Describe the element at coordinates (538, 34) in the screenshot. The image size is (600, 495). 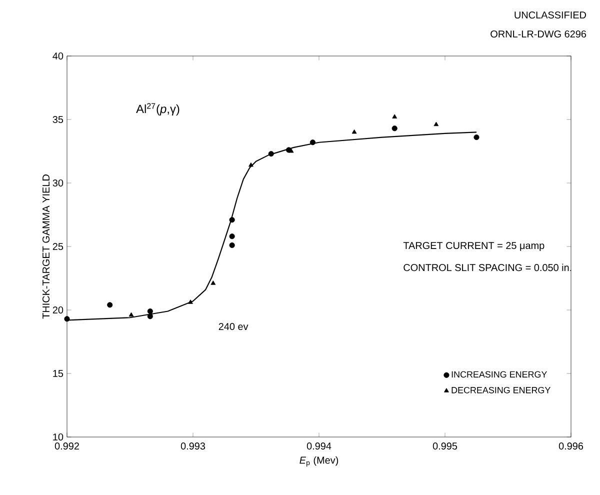
I see `text: ORNL-LR-DWG 6296` at that location.